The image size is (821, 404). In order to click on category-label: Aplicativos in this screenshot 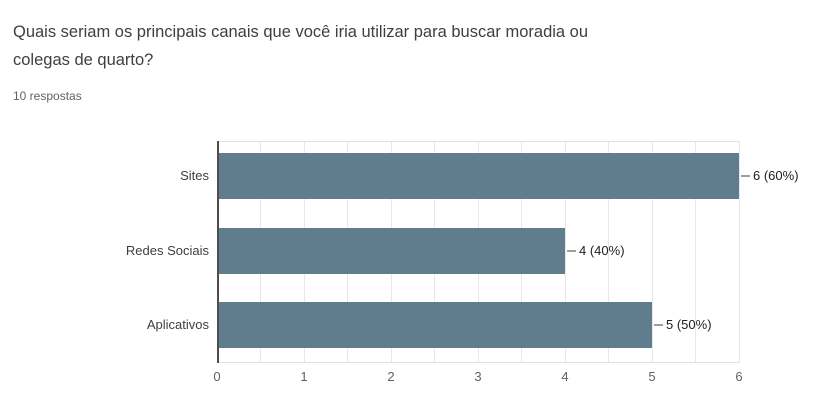, I will do `click(177, 324)`.